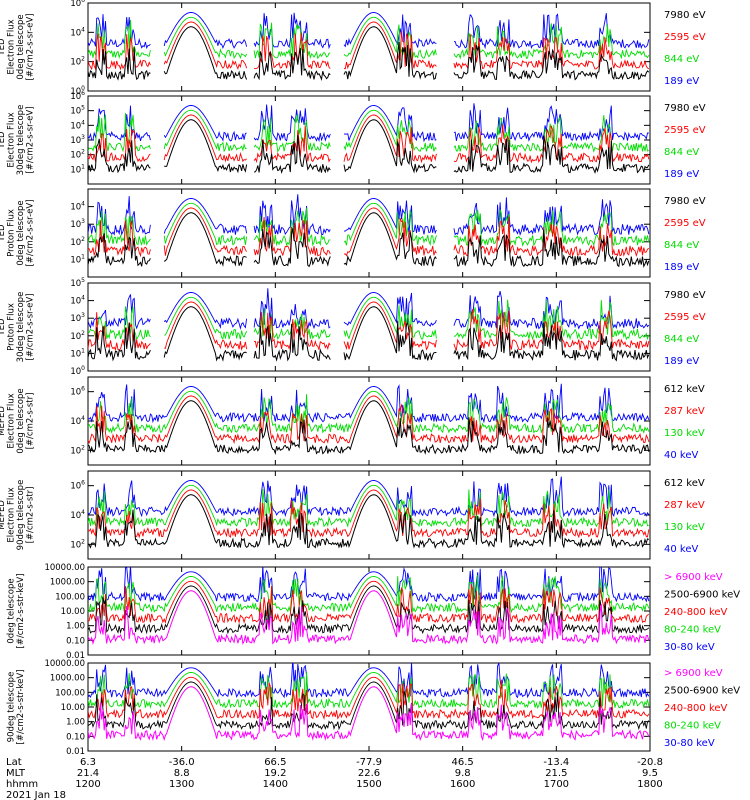  Describe the element at coordinates (16, 773) in the screenshot. I see `row-label-mlt: MLT` at that location.